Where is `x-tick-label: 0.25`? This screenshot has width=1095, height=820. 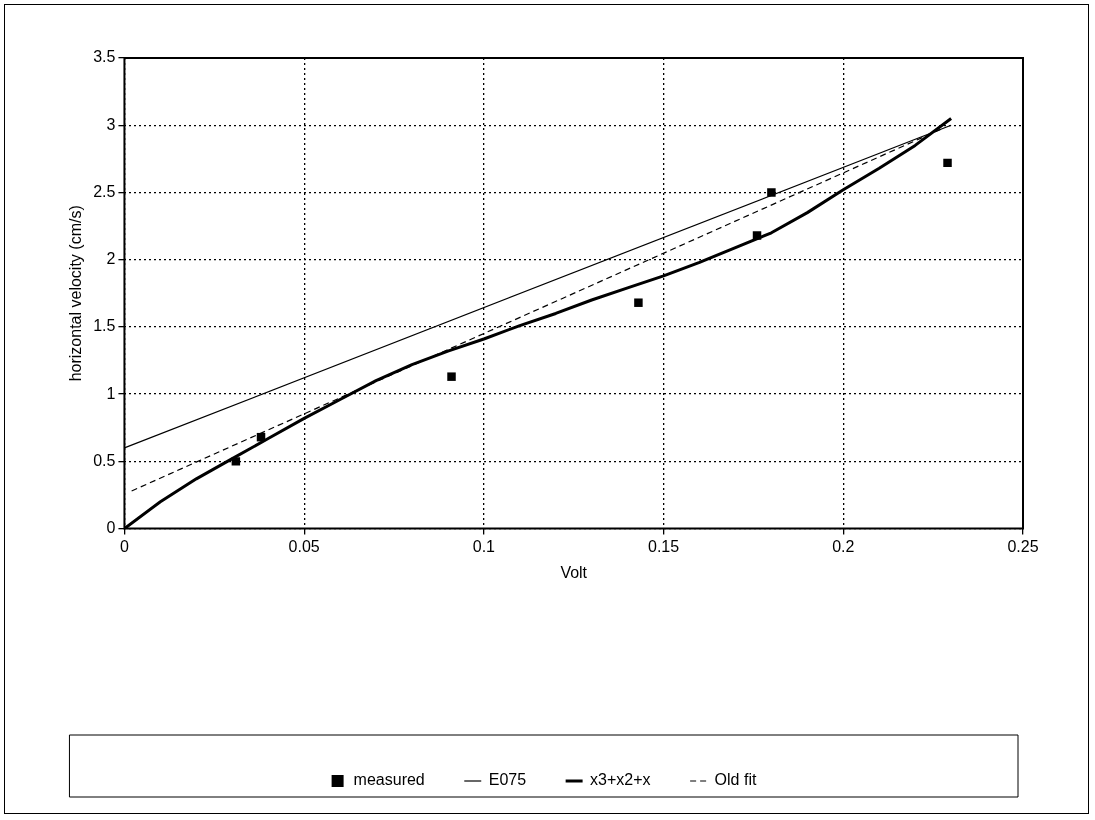 x-tick-label: 0.25 is located at coordinates (1023, 546).